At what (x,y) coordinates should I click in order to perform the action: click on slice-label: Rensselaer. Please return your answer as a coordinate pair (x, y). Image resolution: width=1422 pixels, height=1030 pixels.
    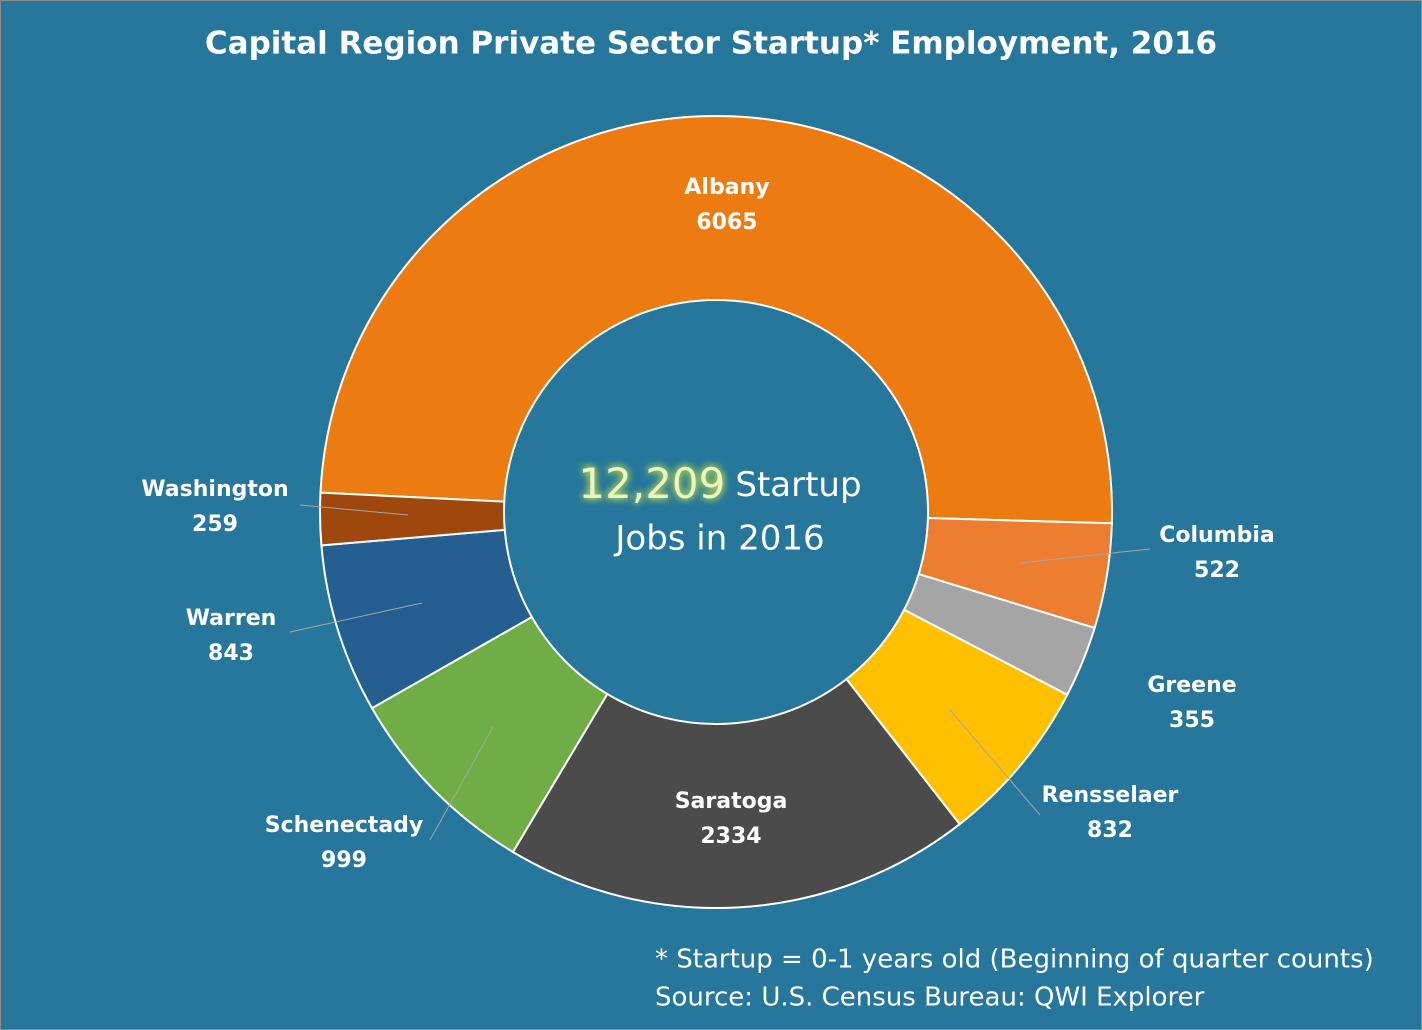
    Looking at the image, I should click on (1110, 795).